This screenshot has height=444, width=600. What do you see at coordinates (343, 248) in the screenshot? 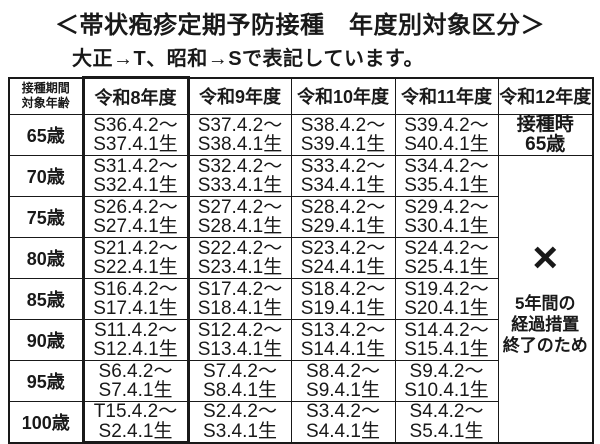
I see `range-start: S23.4.2～` at bounding box center [343, 248].